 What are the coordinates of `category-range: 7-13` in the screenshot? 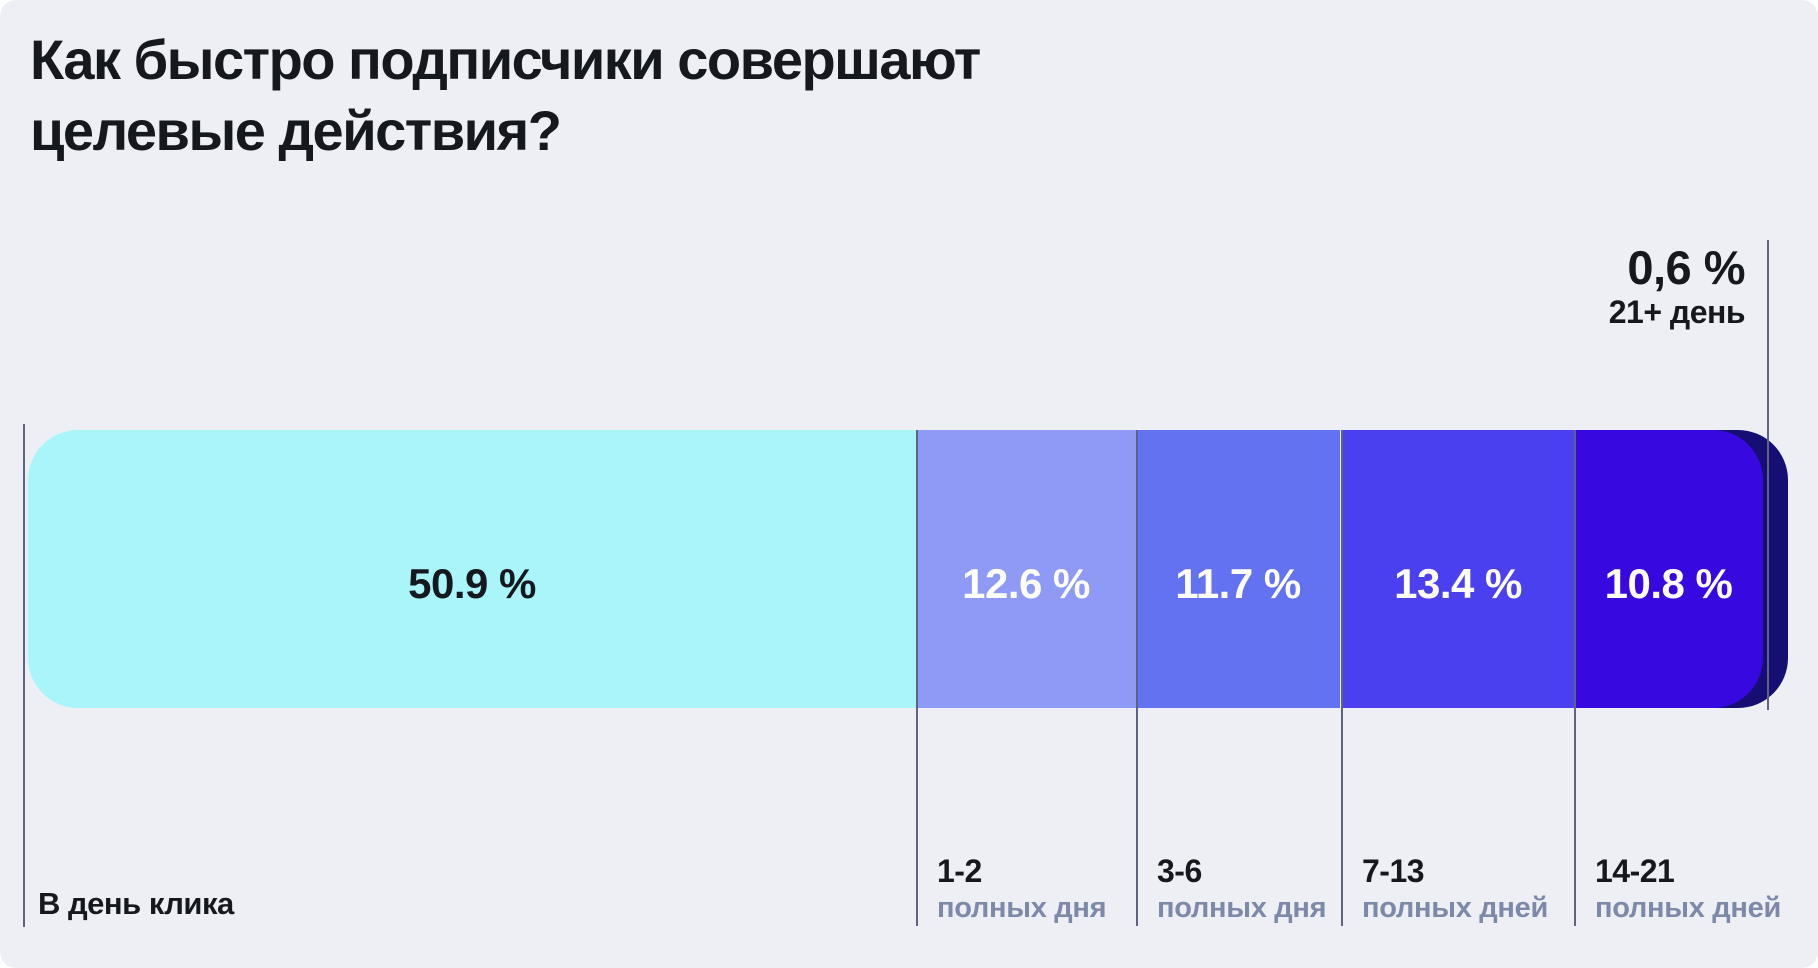 It's located at (1393, 871).